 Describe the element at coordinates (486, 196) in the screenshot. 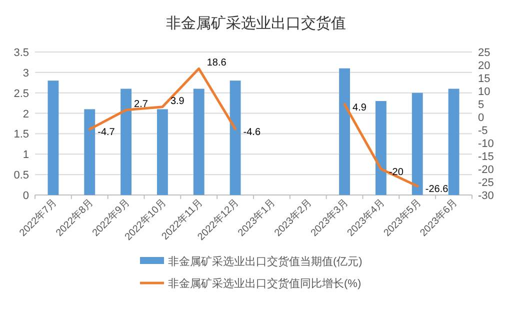

I see `y2-tick-label: -30` at that location.